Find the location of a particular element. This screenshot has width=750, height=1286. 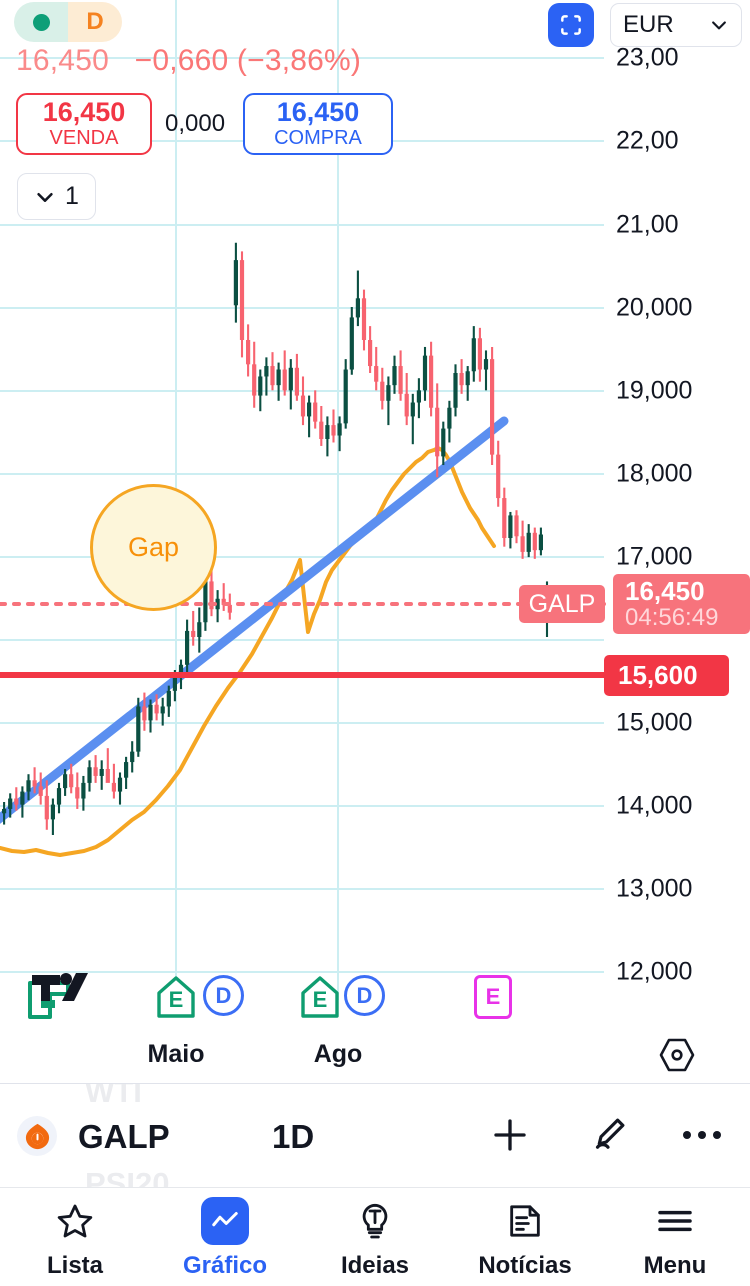

nav-item-noticias: Notícias is located at coordinates (525, 1237).